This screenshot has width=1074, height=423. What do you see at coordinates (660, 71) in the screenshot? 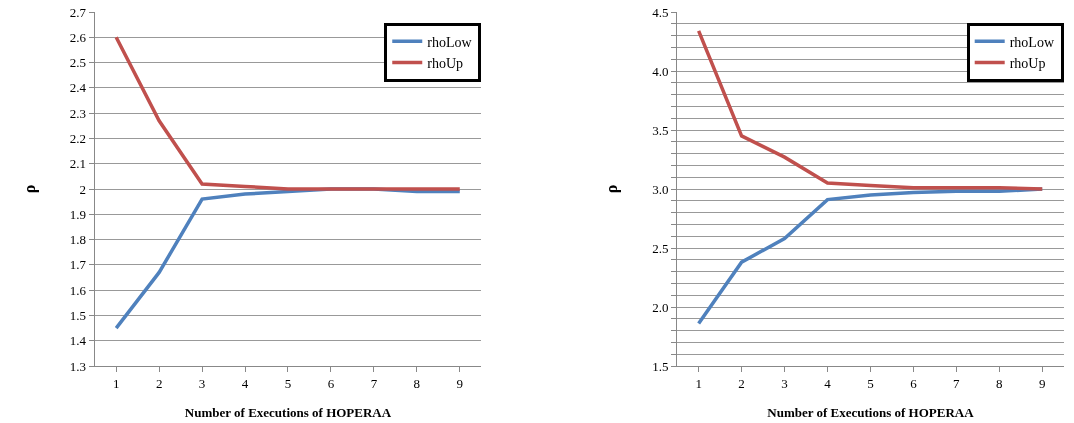
I see `y-tick-label: 4.0` at bounding box center [660, 71].